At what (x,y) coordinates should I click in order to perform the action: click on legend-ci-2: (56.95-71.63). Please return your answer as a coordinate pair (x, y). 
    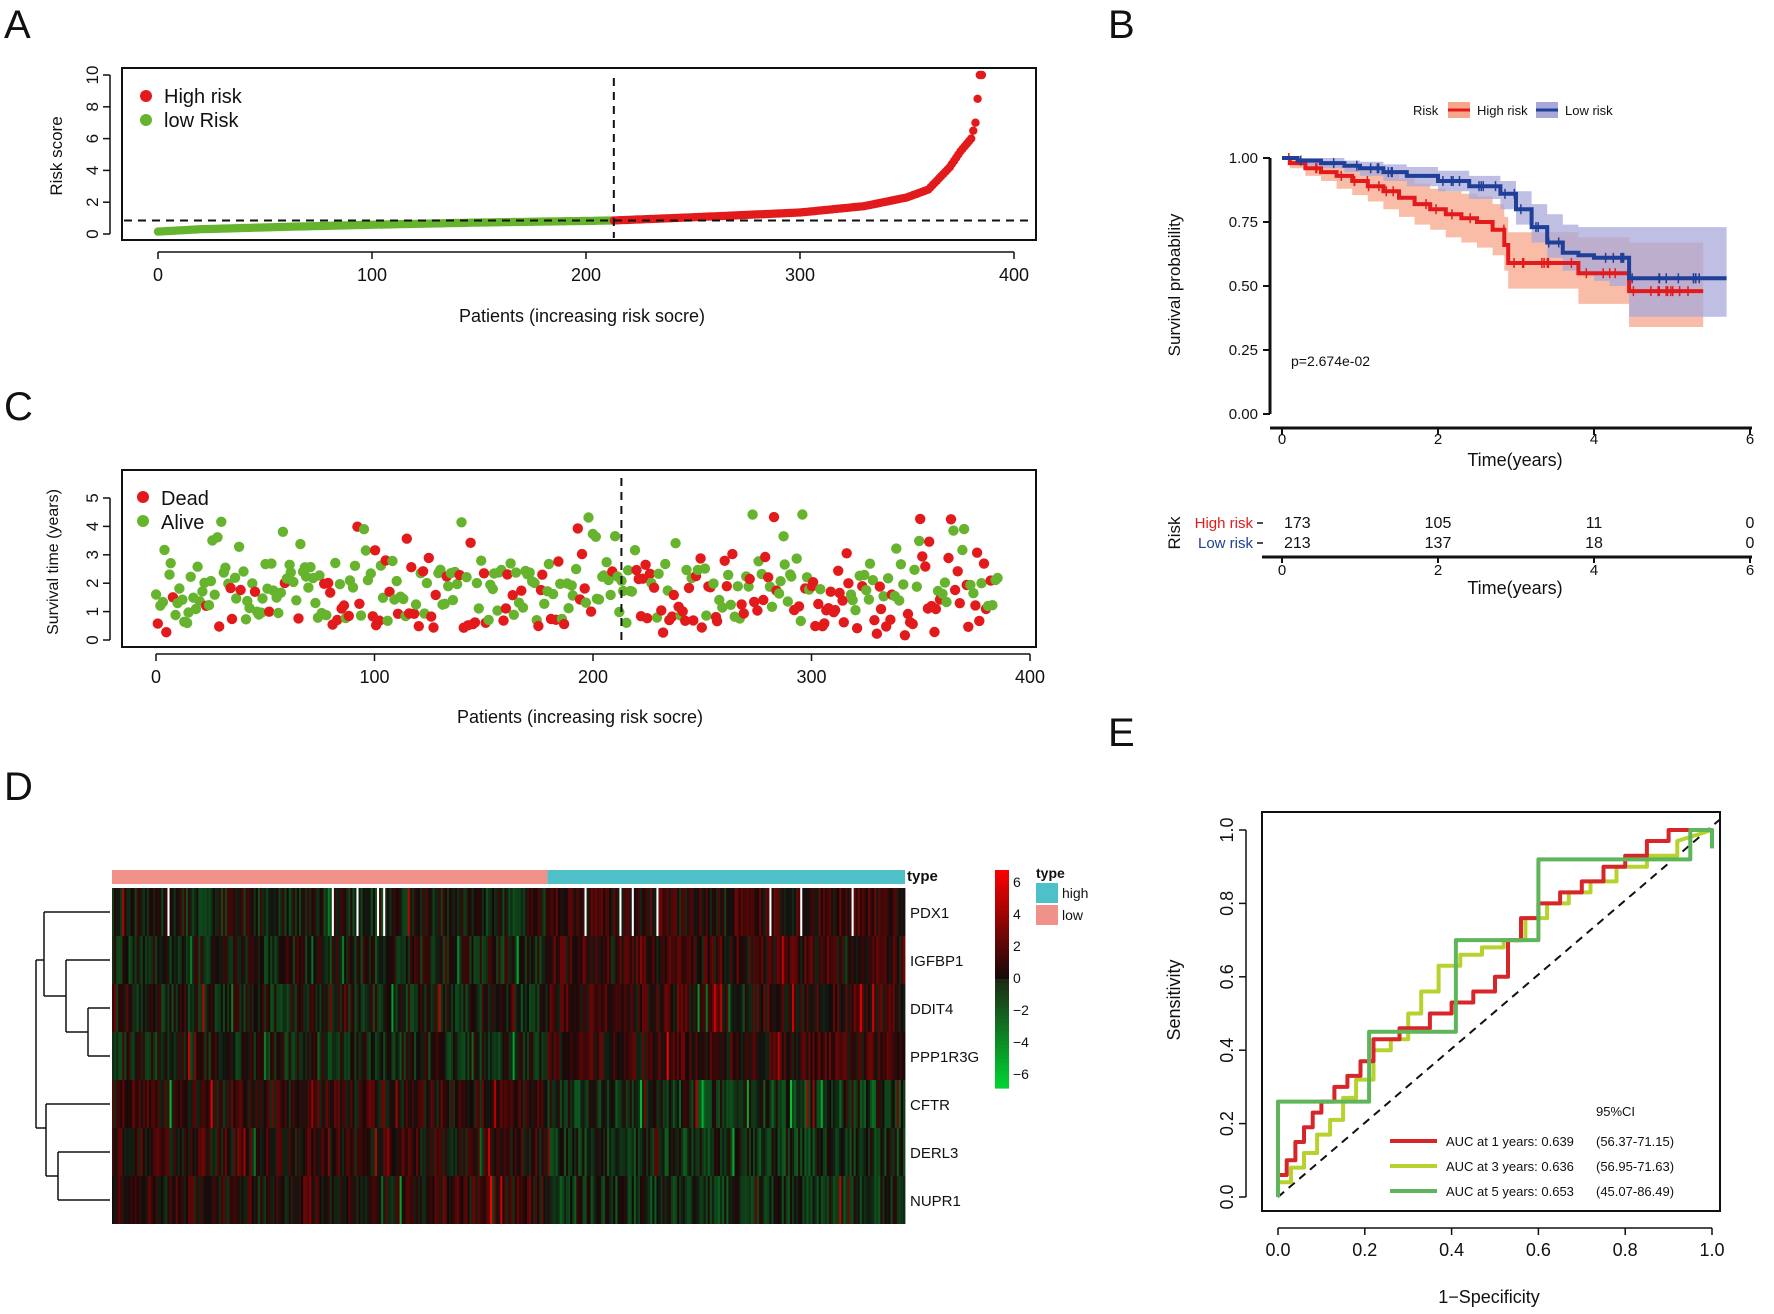
    Looking at the image, I should click on (1635, 1166).